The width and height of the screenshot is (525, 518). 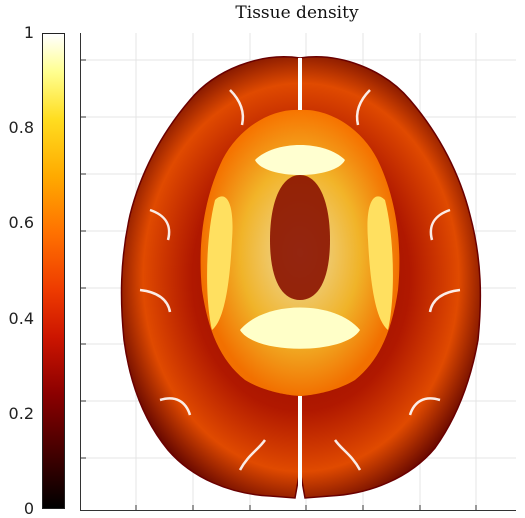 I want to click on colorbar-tick-label: 0.2, so click(x=21, y=413).